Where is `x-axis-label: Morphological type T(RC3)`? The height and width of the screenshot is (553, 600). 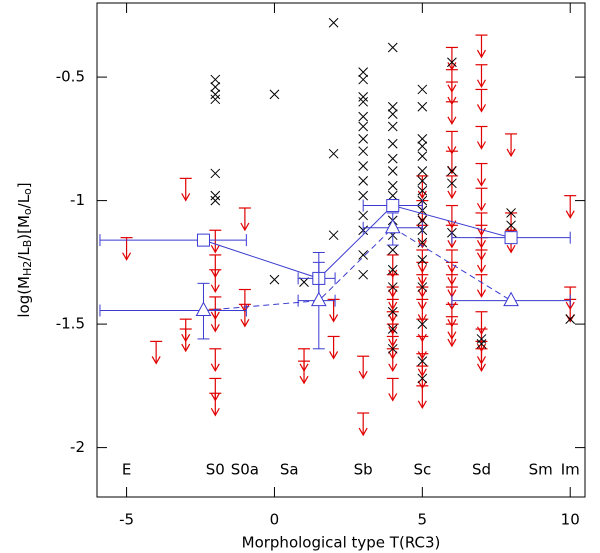
x-axis-label: Morphological type T(RC3) is located at coordinates (341, 543).